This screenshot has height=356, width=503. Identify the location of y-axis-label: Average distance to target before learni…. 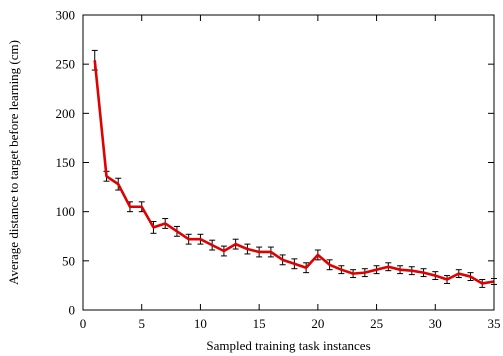
(13, 162).